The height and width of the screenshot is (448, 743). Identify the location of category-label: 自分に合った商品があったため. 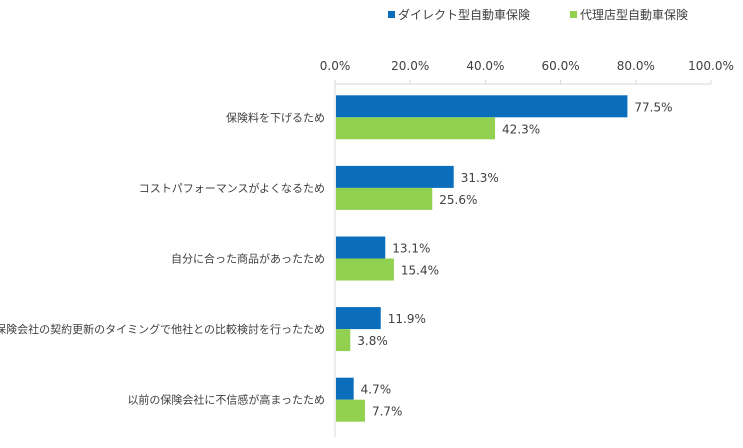
(248, 259).